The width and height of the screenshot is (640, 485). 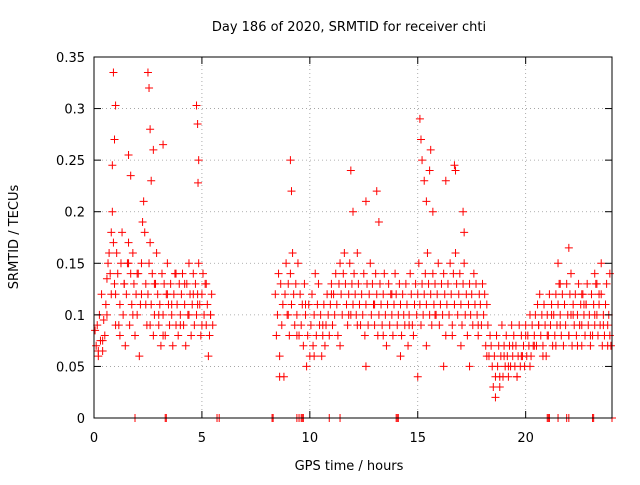 What do you see at coordinates (74, 213) in the screenshot?
I see `y-tick-label: 0.2` at bounding box center [74, 213].